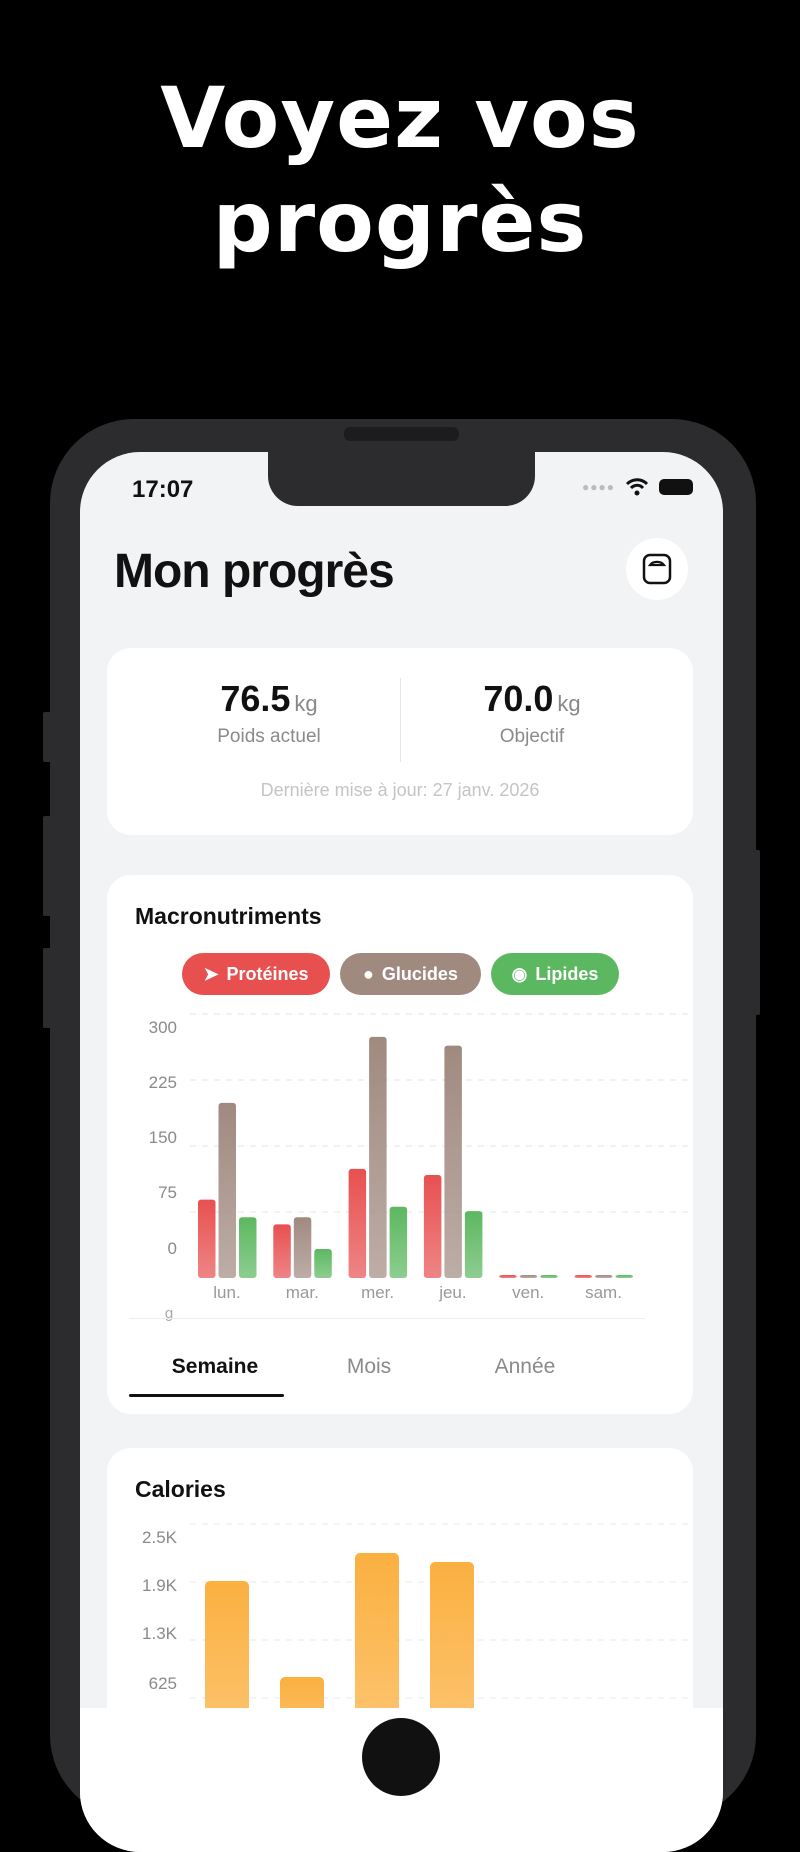  I want to click on x-tick-label: jeu., so click(452, 1292).